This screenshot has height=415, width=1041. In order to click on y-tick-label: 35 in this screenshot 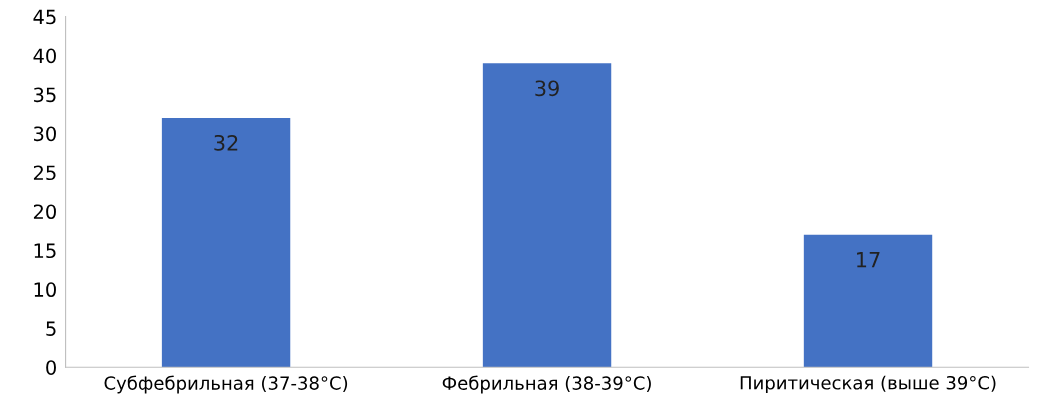, I will do `click(44, 95)`.